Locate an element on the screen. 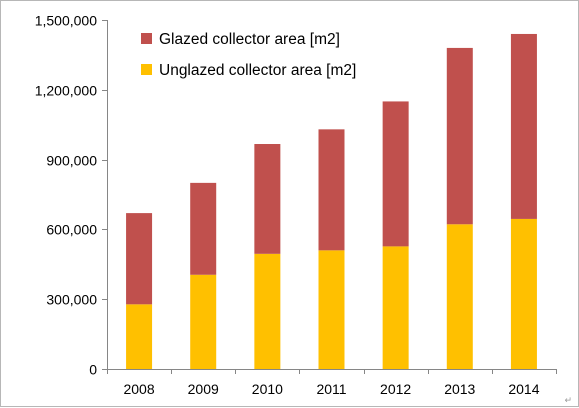  x-tick-label: 2014 is located at coordinates (523, 389).